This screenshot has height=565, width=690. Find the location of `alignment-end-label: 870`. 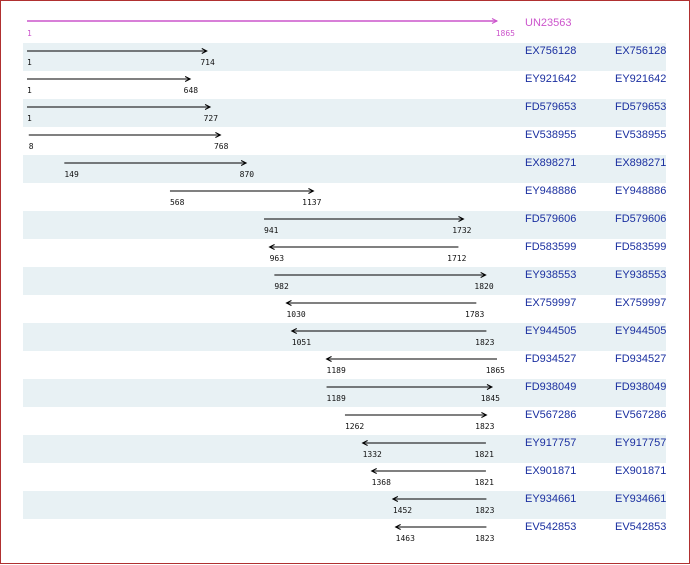

alignment-end-label: 870 is located at coordinates (247, 174).